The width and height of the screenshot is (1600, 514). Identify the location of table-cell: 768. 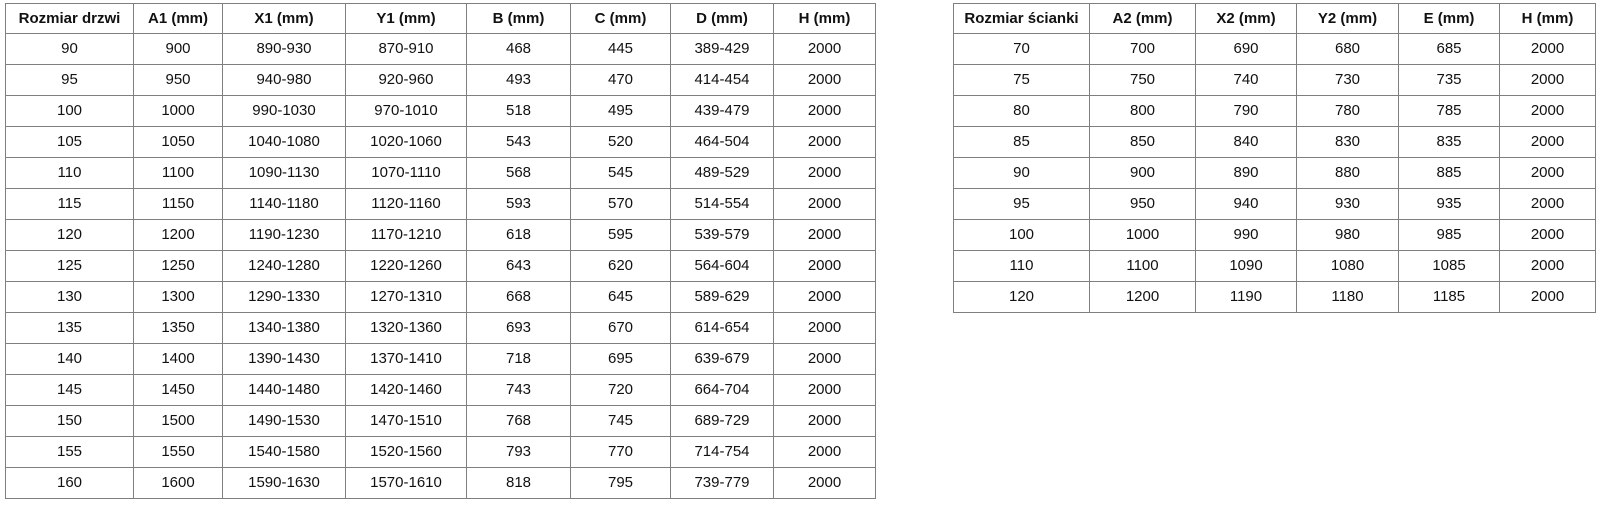
(518, 421).